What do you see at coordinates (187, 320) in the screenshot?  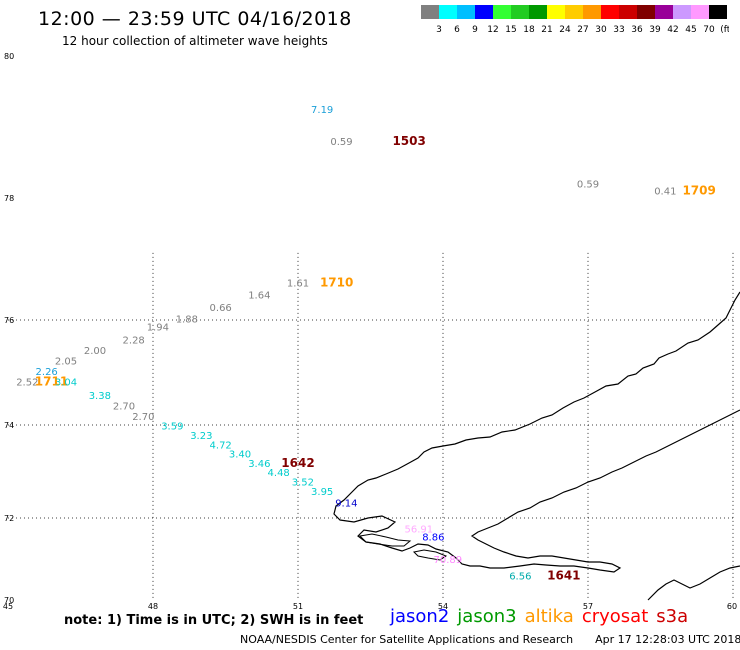 I see `wave-height-label: 1.88` at bounding box center [187, 320].